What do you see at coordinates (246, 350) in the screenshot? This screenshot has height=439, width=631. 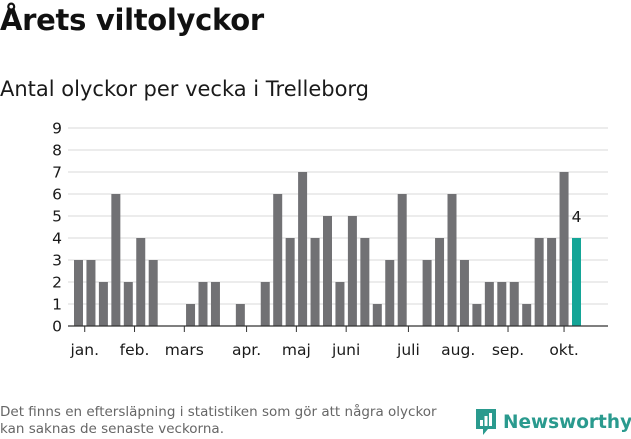 I see `x-tick-label: apr.` at bounding box center [246, 350].